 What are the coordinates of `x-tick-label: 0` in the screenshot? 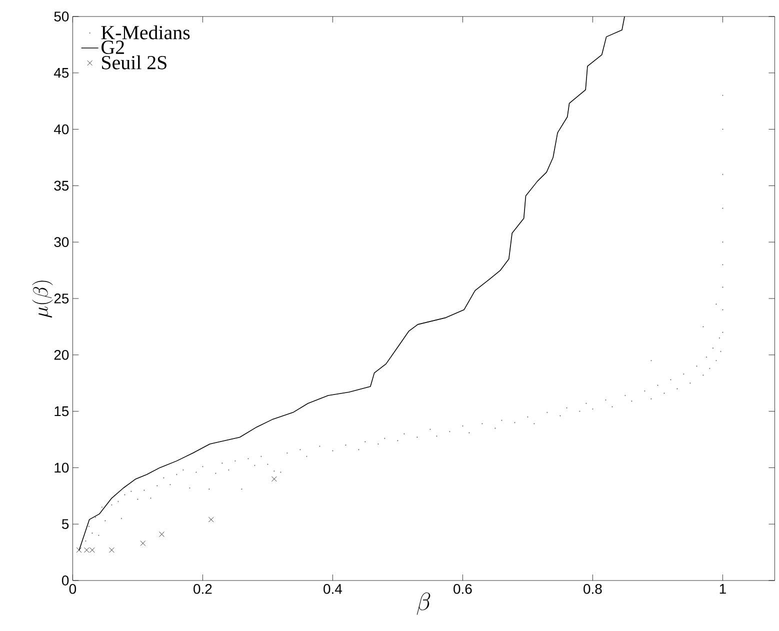 It's located at (72, 589).